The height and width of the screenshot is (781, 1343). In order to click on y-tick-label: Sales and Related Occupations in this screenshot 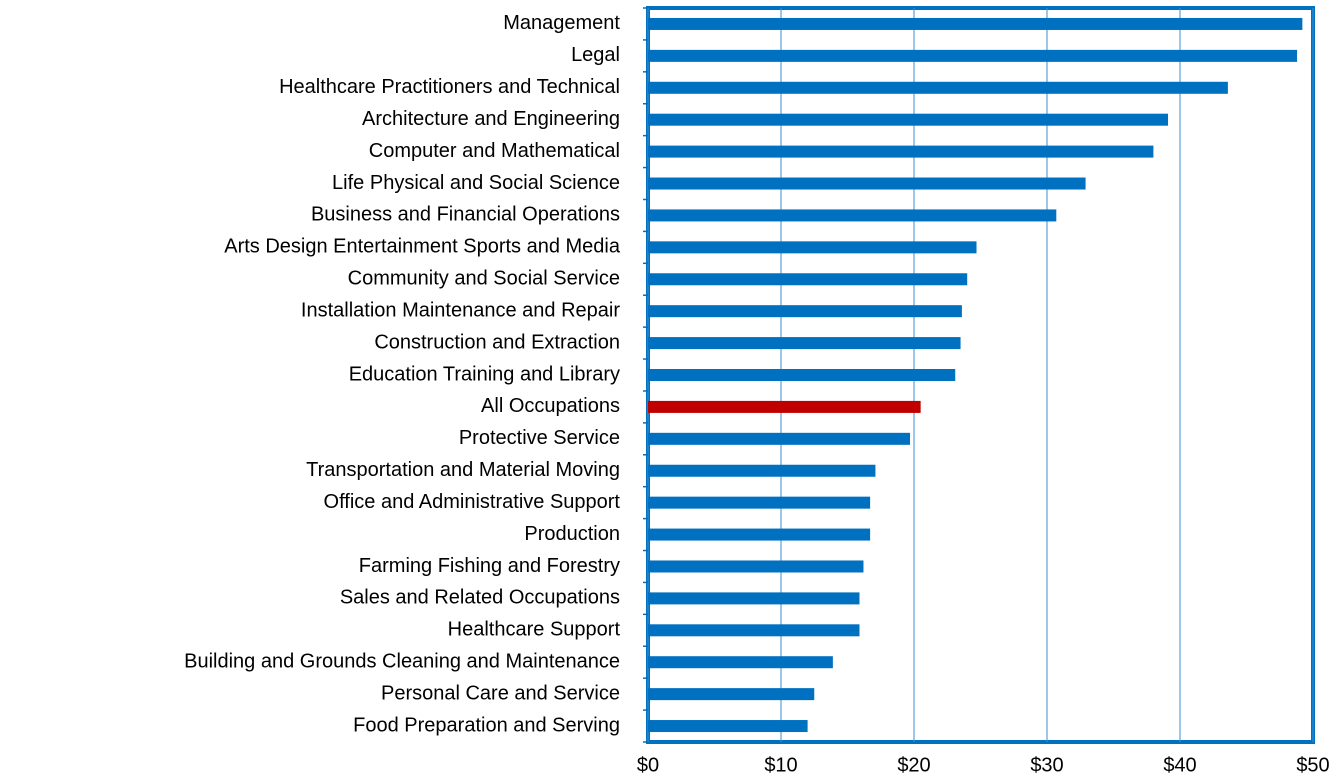, I will do `click(480, 598)`.